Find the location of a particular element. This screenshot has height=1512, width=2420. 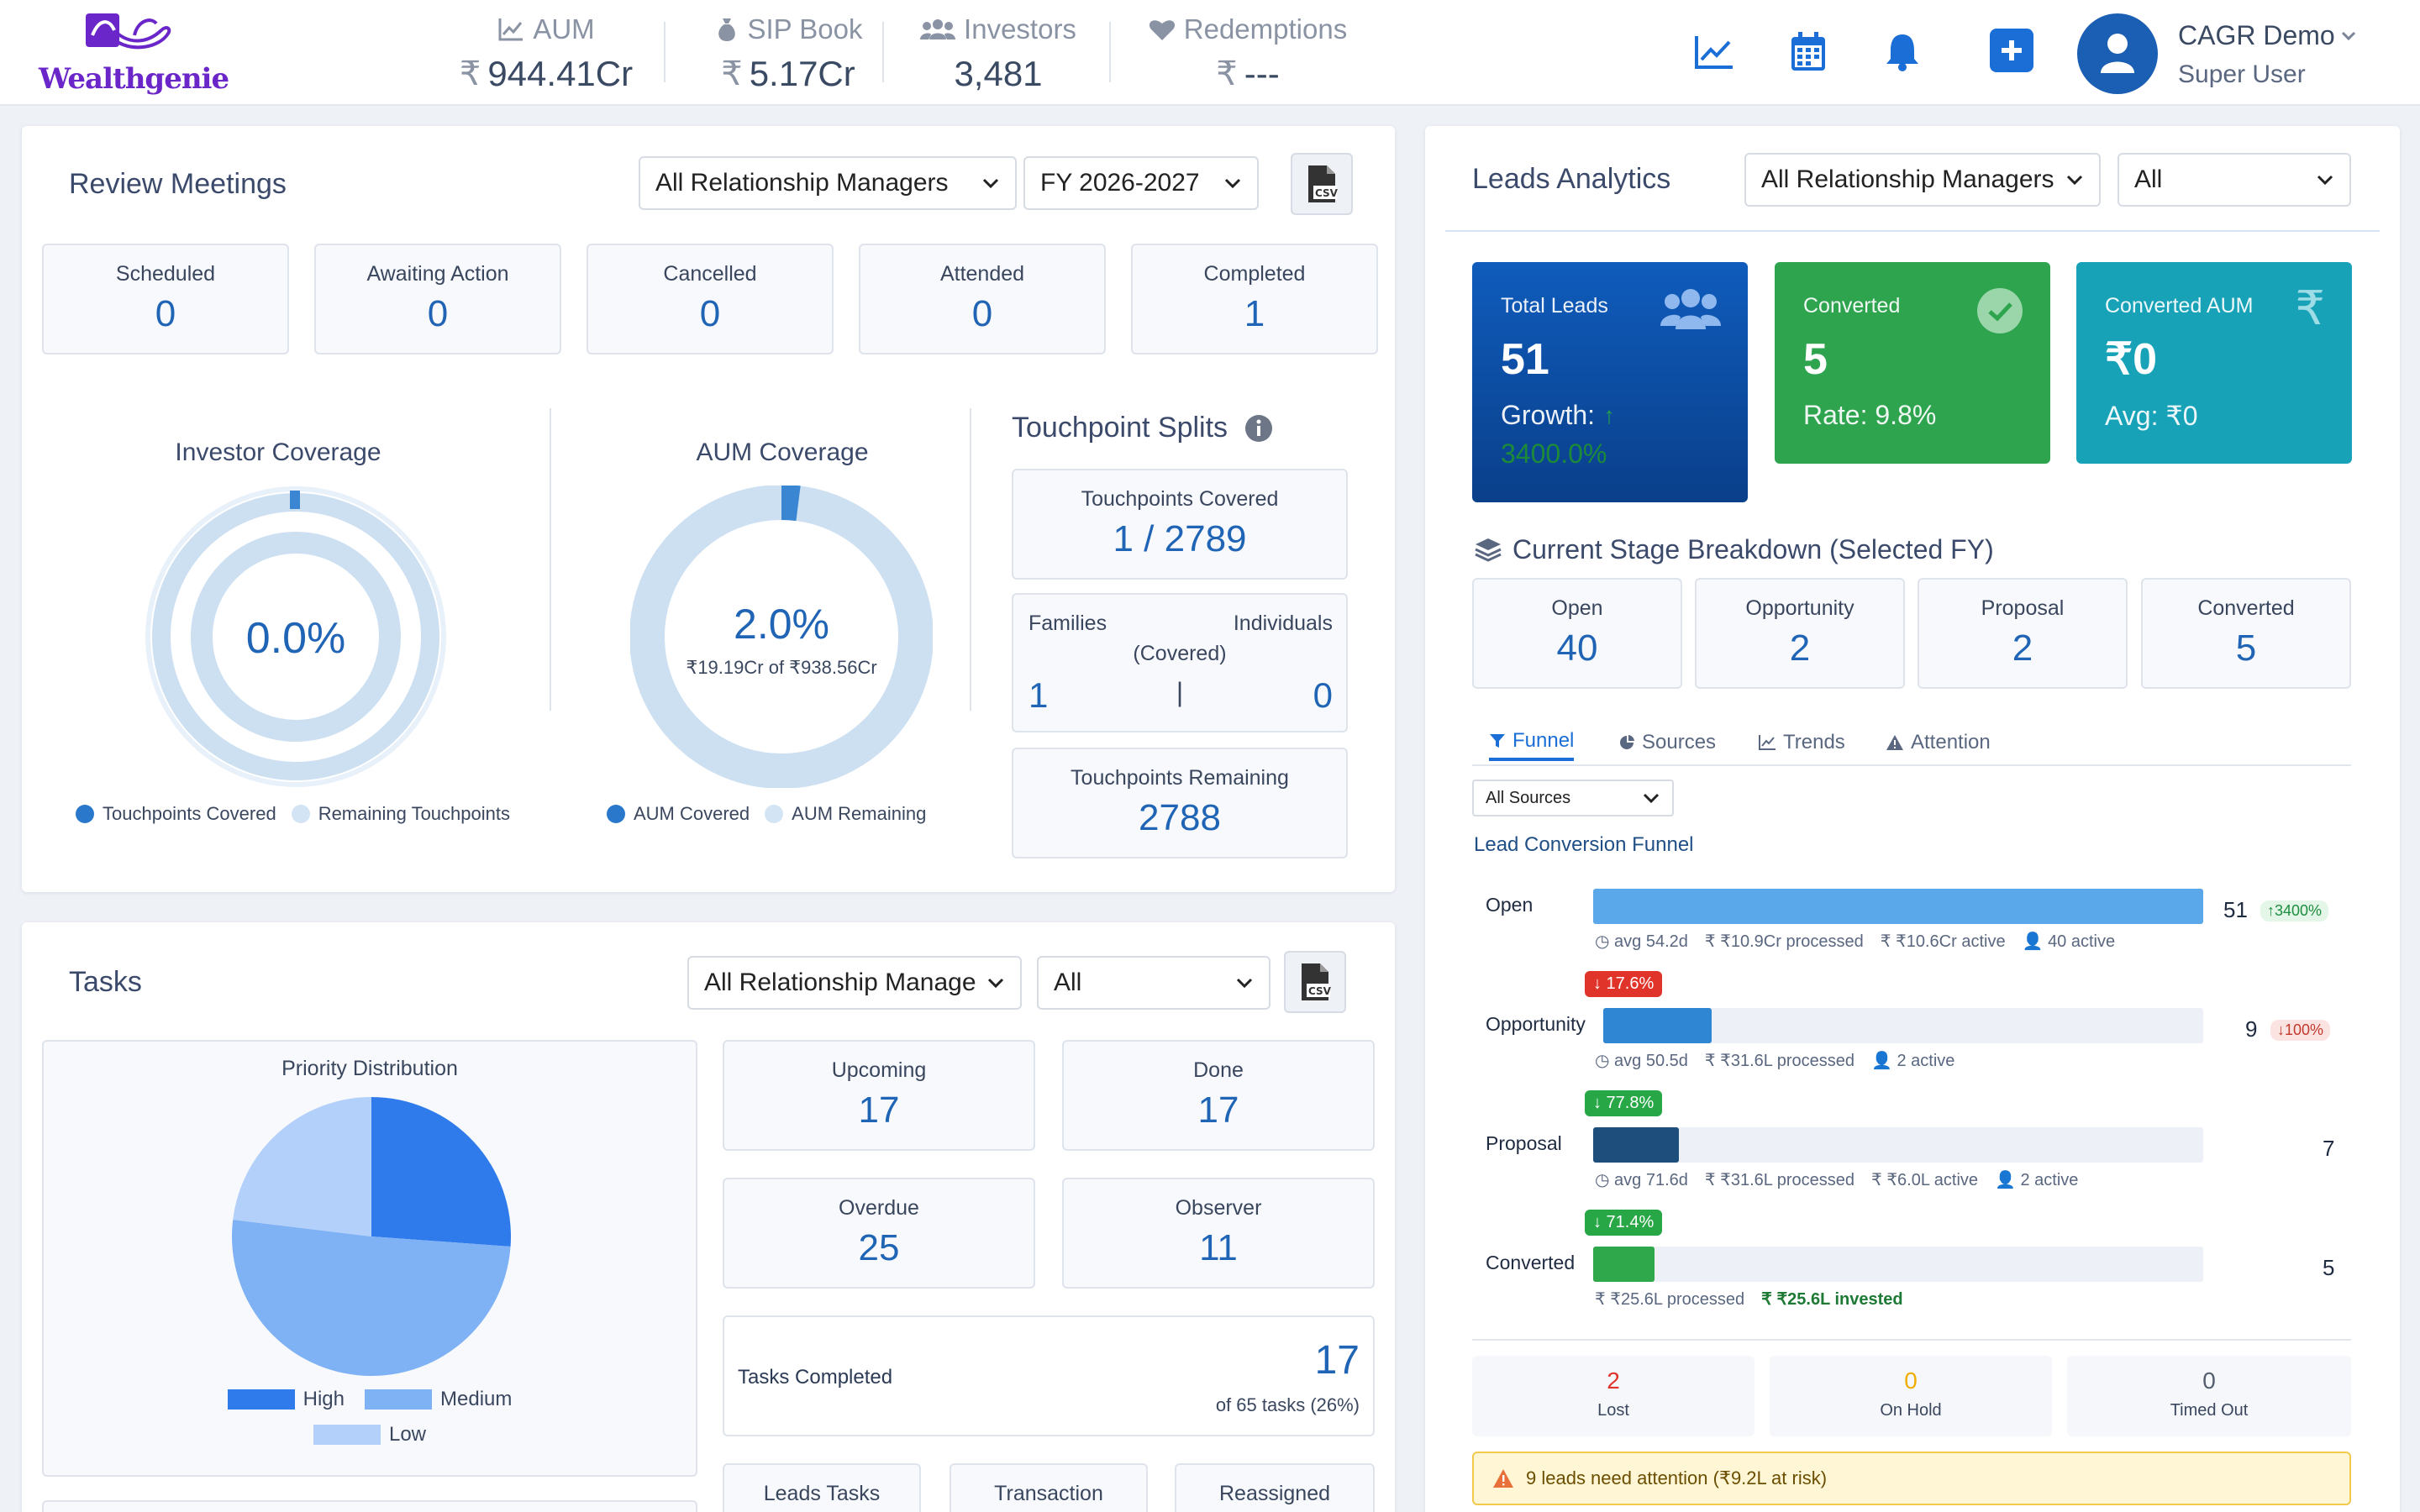

tab-leads-tasks: Leads Tasks is located at coordinates (822, 1487).